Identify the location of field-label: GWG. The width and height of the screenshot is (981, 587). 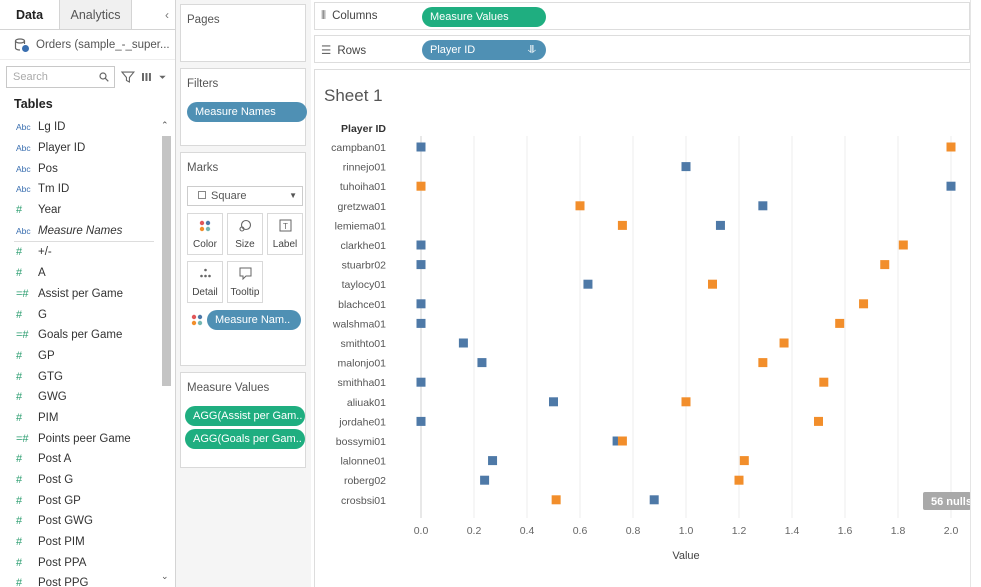
(52, 397).